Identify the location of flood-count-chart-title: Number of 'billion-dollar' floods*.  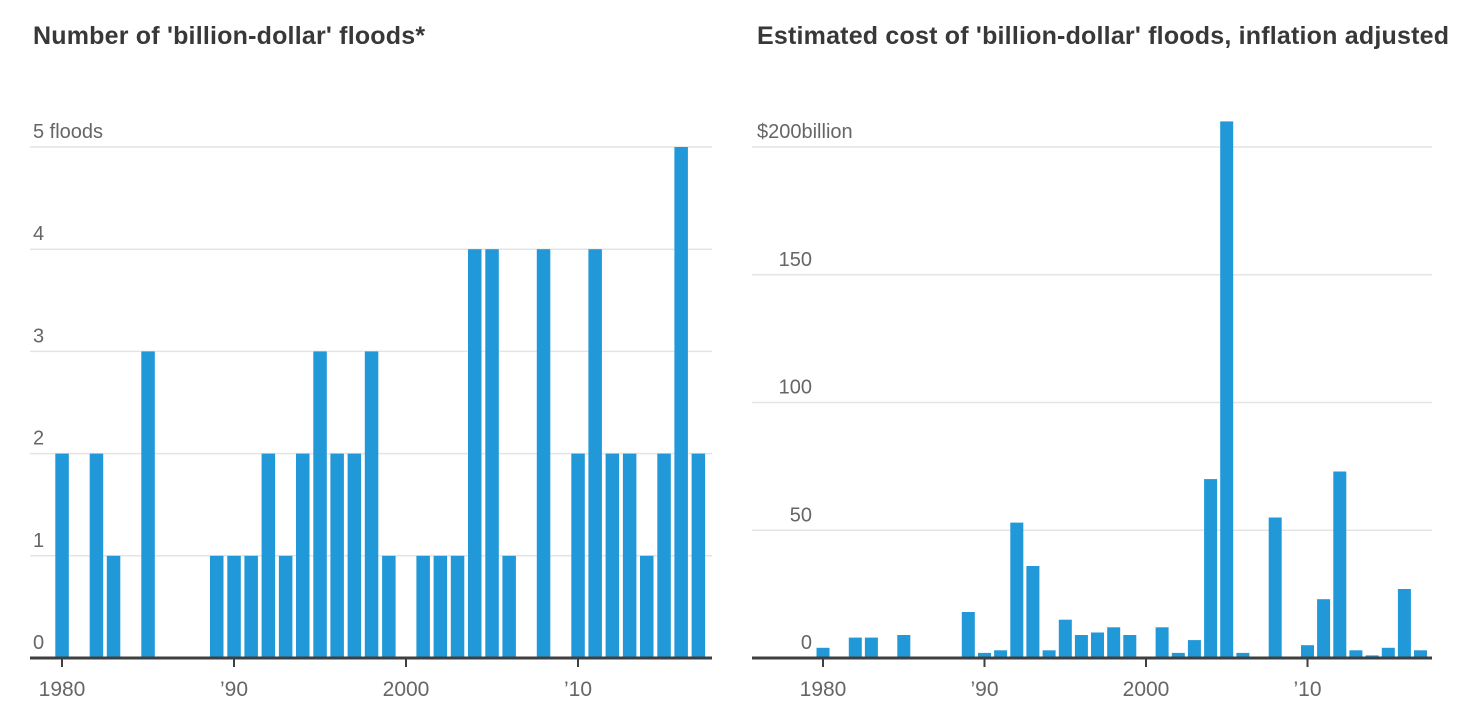
(229, 36).